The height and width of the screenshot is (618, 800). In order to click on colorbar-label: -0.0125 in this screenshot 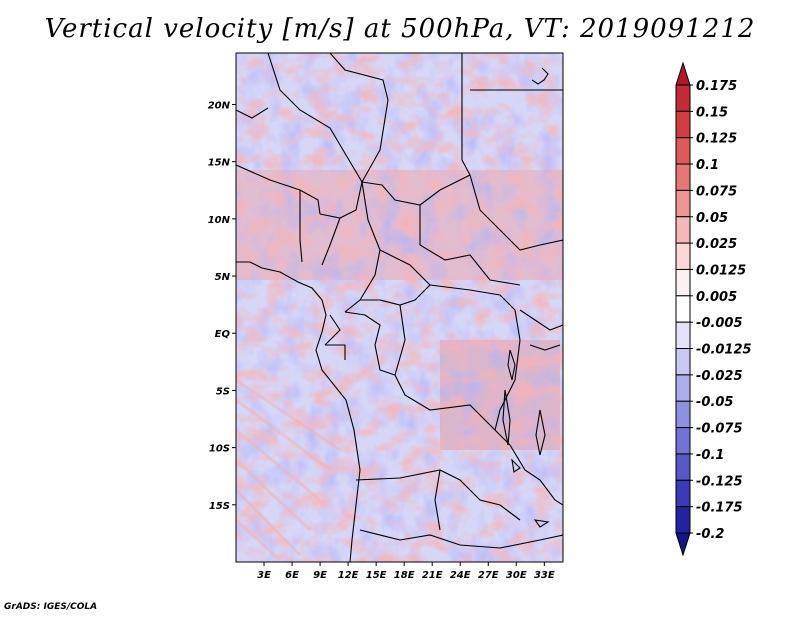, I will do `click(724, 350)`.